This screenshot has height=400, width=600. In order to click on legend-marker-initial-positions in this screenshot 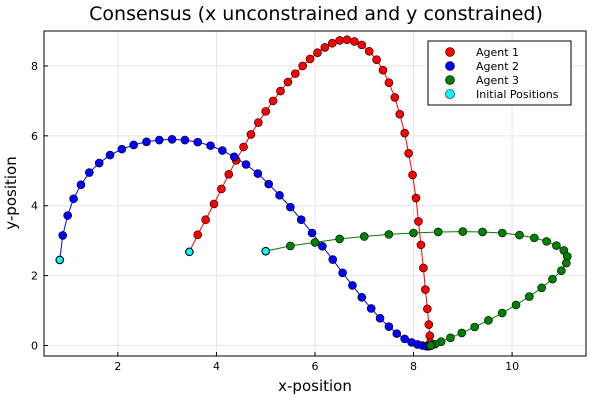, I will do `click(450, 94)`.